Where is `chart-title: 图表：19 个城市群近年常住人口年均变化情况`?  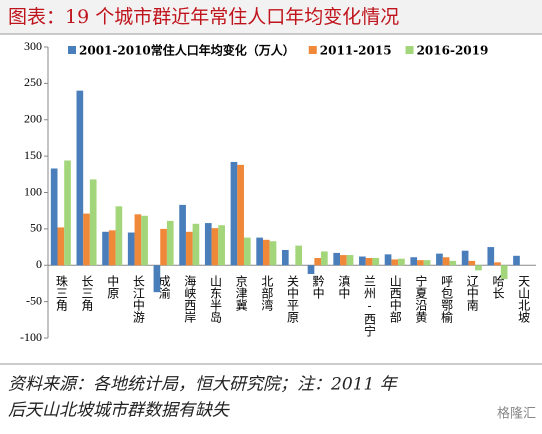
chart-title: 图表：19 个城市群近年常住人口年均变化情况 is located at coordinates (203, 17).